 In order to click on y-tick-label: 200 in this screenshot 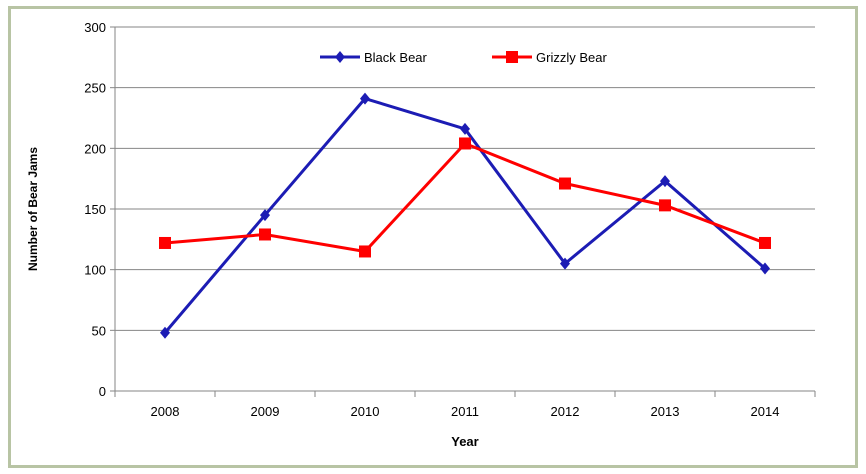, I will do `click(95, 148)`.